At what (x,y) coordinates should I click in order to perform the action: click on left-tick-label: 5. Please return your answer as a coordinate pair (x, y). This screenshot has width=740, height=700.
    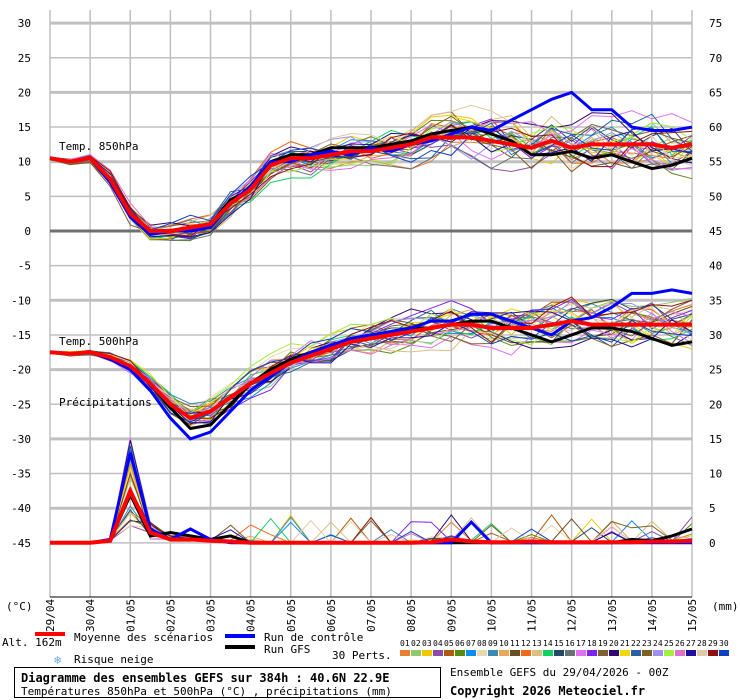
    Looking at the image, I should click on (27, 196).